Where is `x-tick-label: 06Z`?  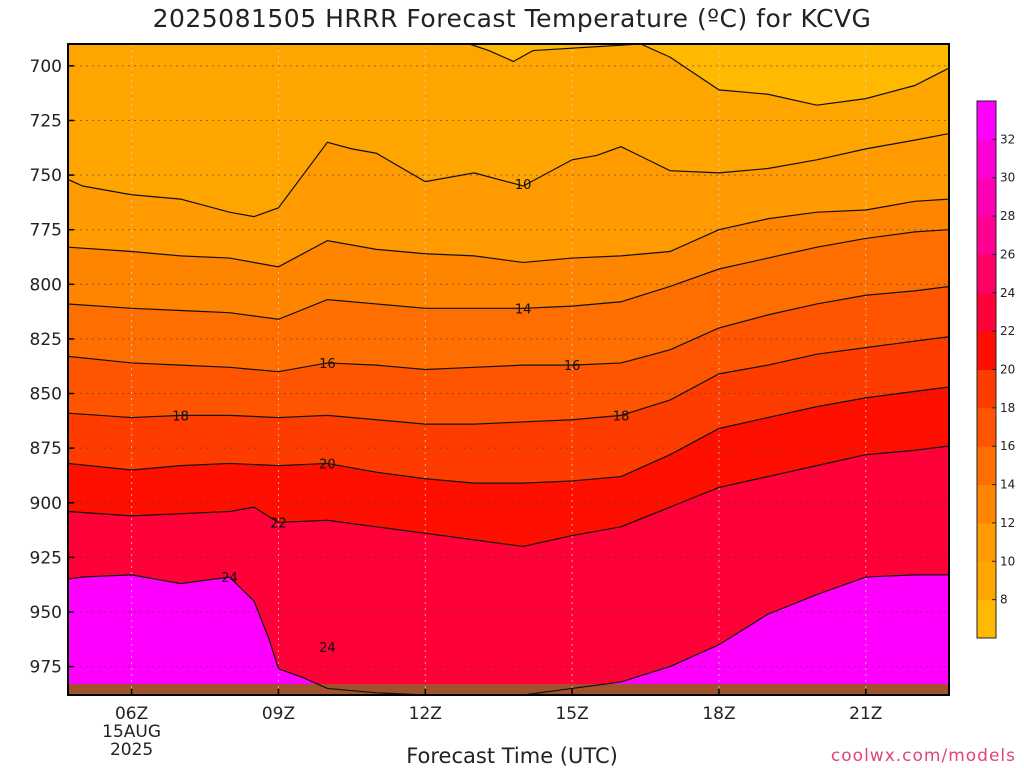
x-tick-label: 06Z is located at coordinates (131, 714).